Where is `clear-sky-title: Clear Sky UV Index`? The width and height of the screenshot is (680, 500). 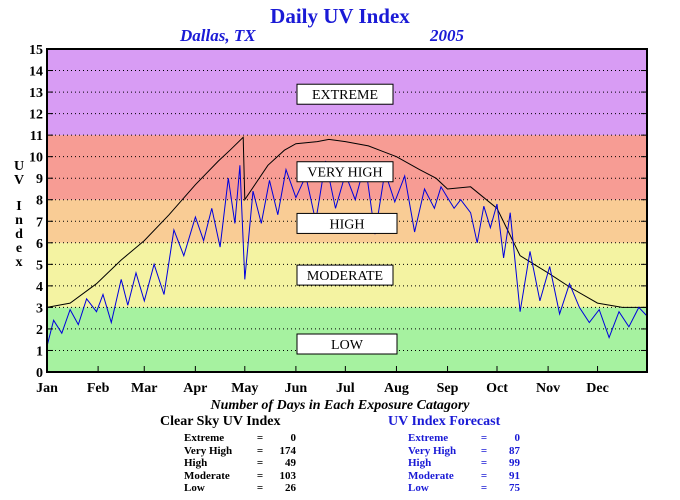 clear-sky-title: Clear Sky UV Index is located at coordinates (228, 422).